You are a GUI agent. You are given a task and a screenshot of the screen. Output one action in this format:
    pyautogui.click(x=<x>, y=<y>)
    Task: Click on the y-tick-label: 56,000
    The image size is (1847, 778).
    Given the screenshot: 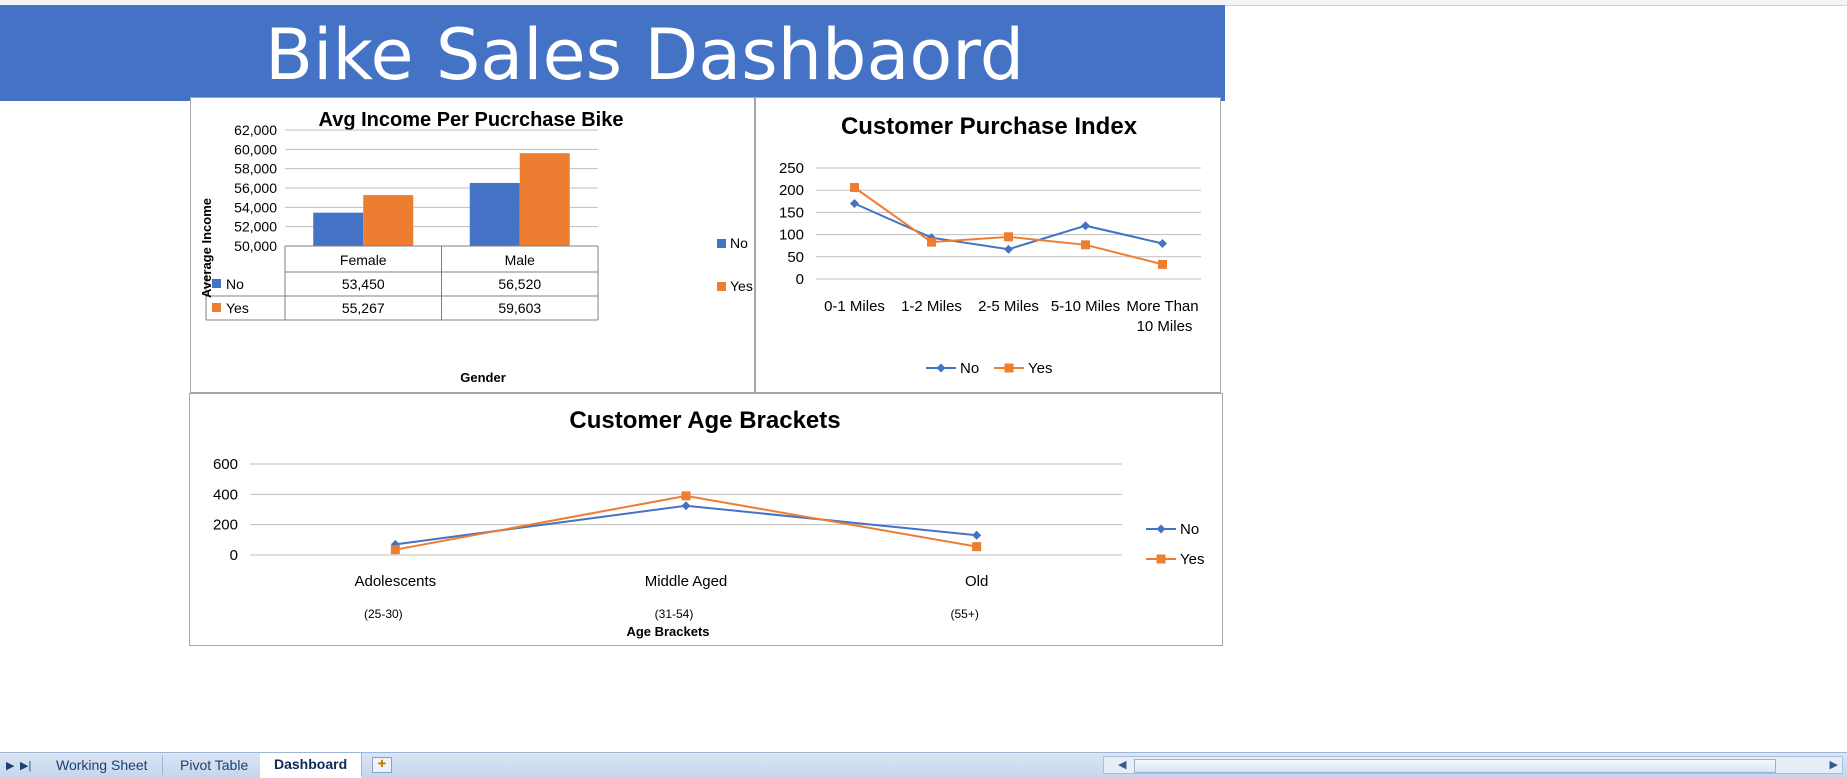 What is the action you would take?
    pyautogui.click(x=255, y=188)
    